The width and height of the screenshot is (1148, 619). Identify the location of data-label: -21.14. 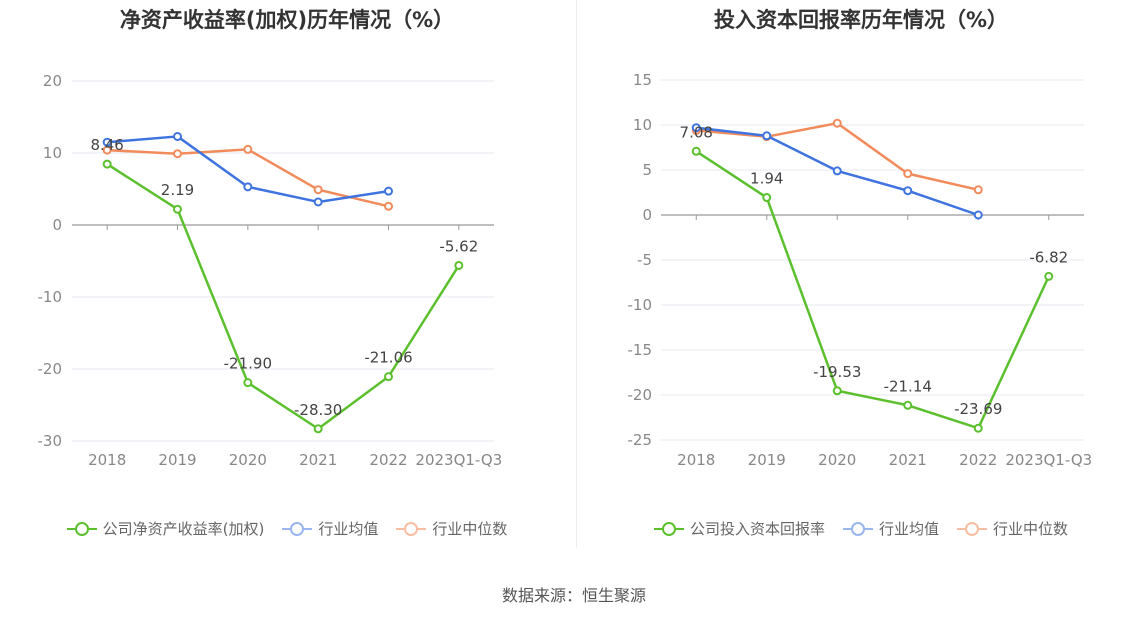
(908, 386).